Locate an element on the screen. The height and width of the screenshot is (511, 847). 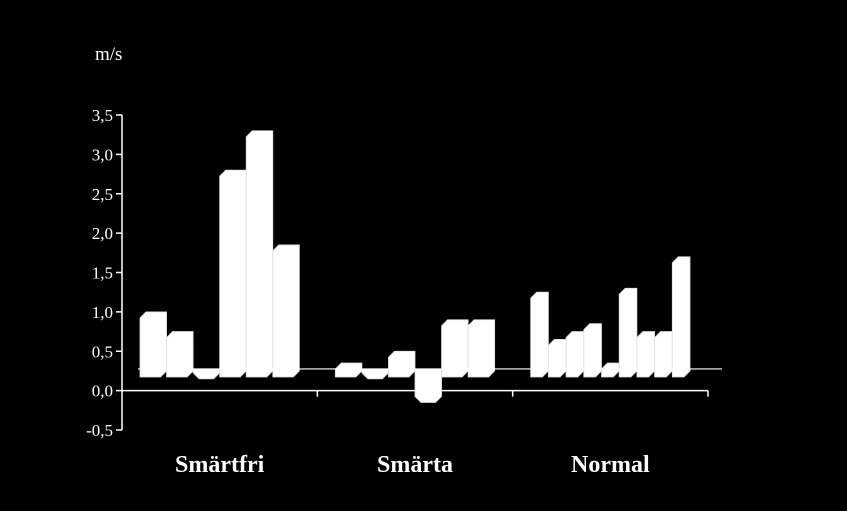
category-label: Smärtfri is located at coordinates (220, 465).